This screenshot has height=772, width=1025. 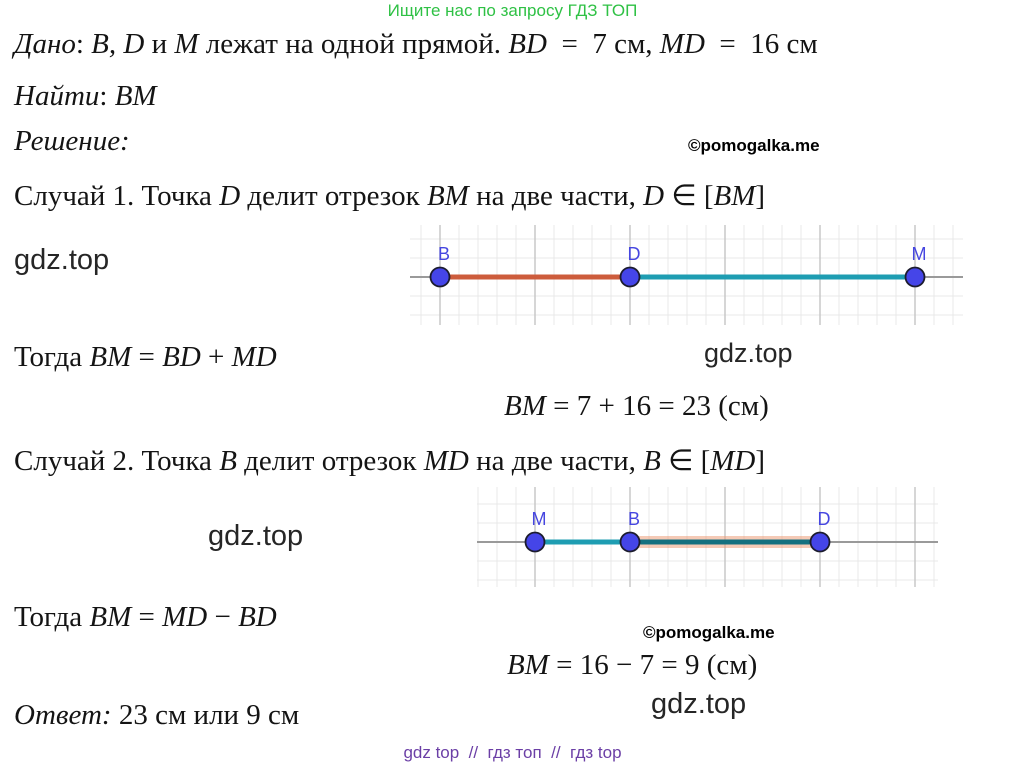 What do you see at coordinates (223, 617) in the screenshot?
I see `text-segment: −` at bounding box center [223, 617].